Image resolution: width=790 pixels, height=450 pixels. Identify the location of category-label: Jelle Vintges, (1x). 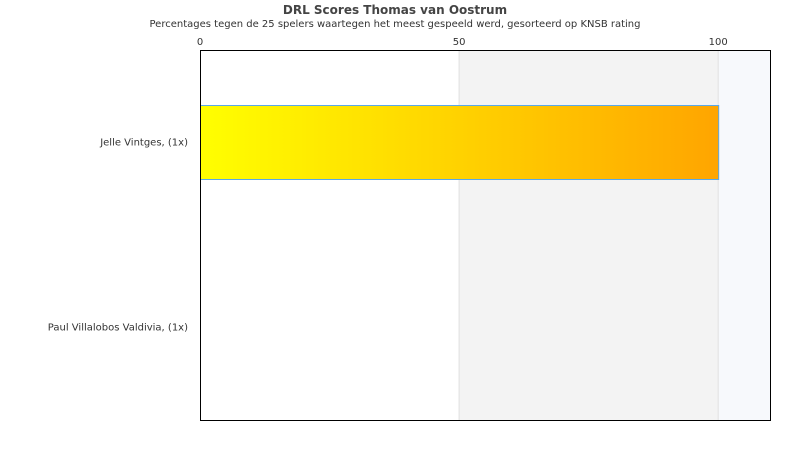
(143, 143).